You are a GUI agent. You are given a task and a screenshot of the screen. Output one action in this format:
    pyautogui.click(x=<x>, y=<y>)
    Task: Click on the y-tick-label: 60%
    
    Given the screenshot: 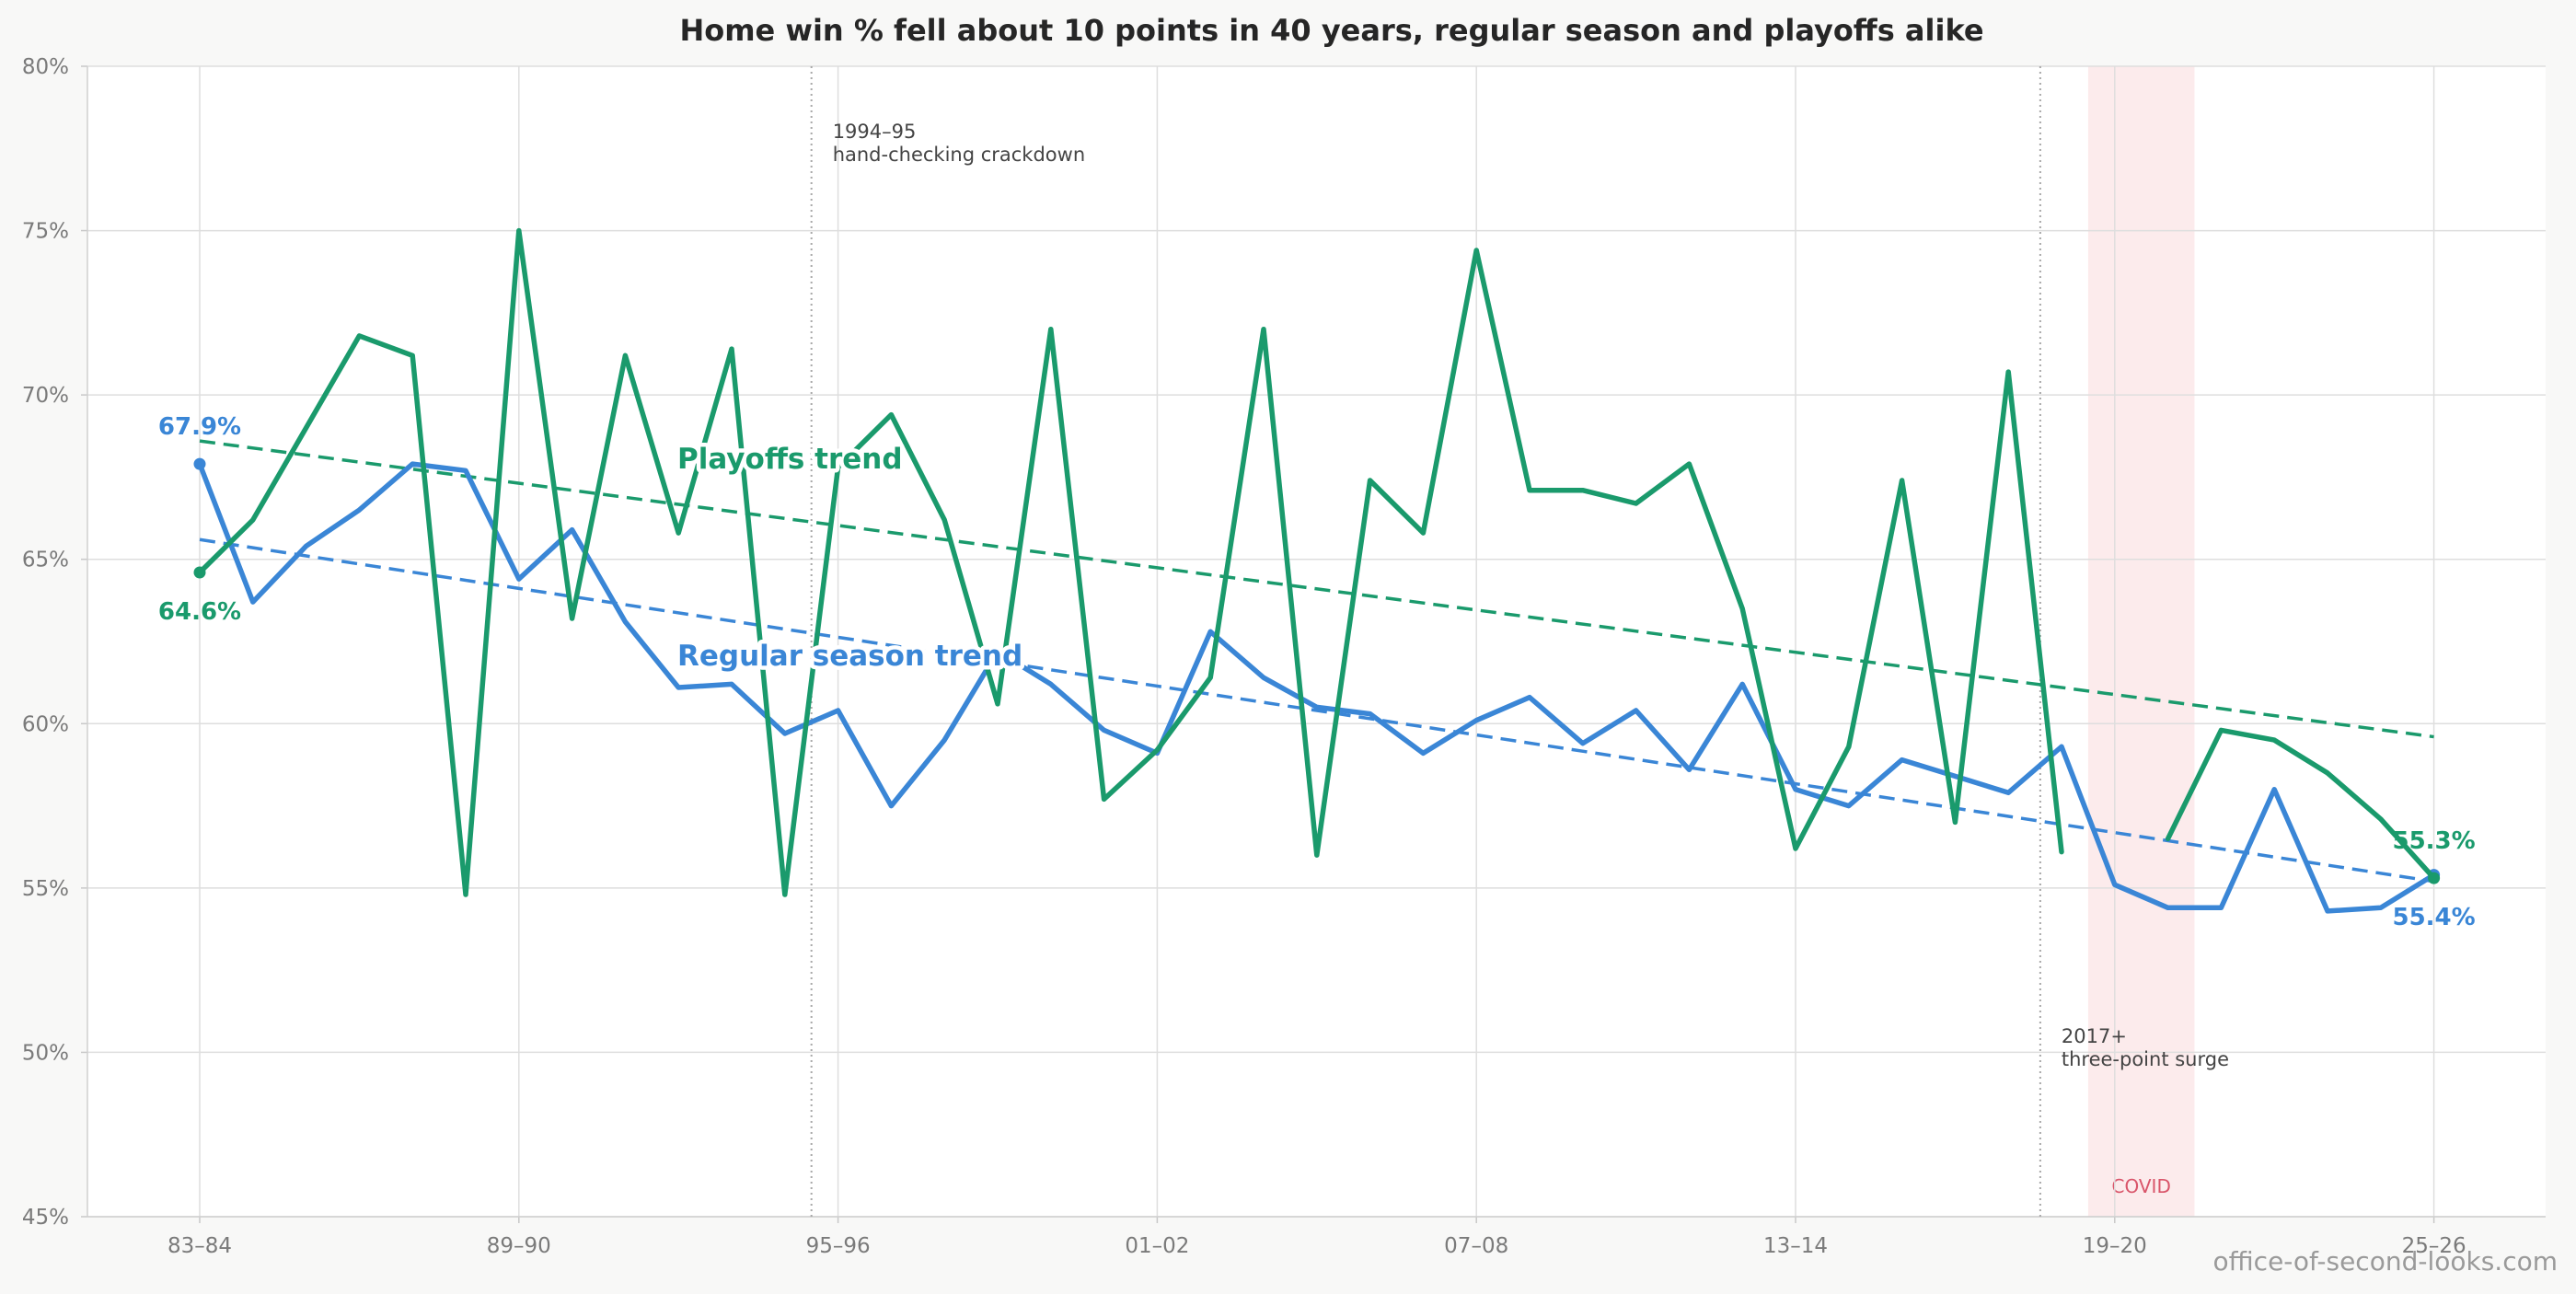 What is the action you would take?
    pyautogui.click(x=46, y=724)
    